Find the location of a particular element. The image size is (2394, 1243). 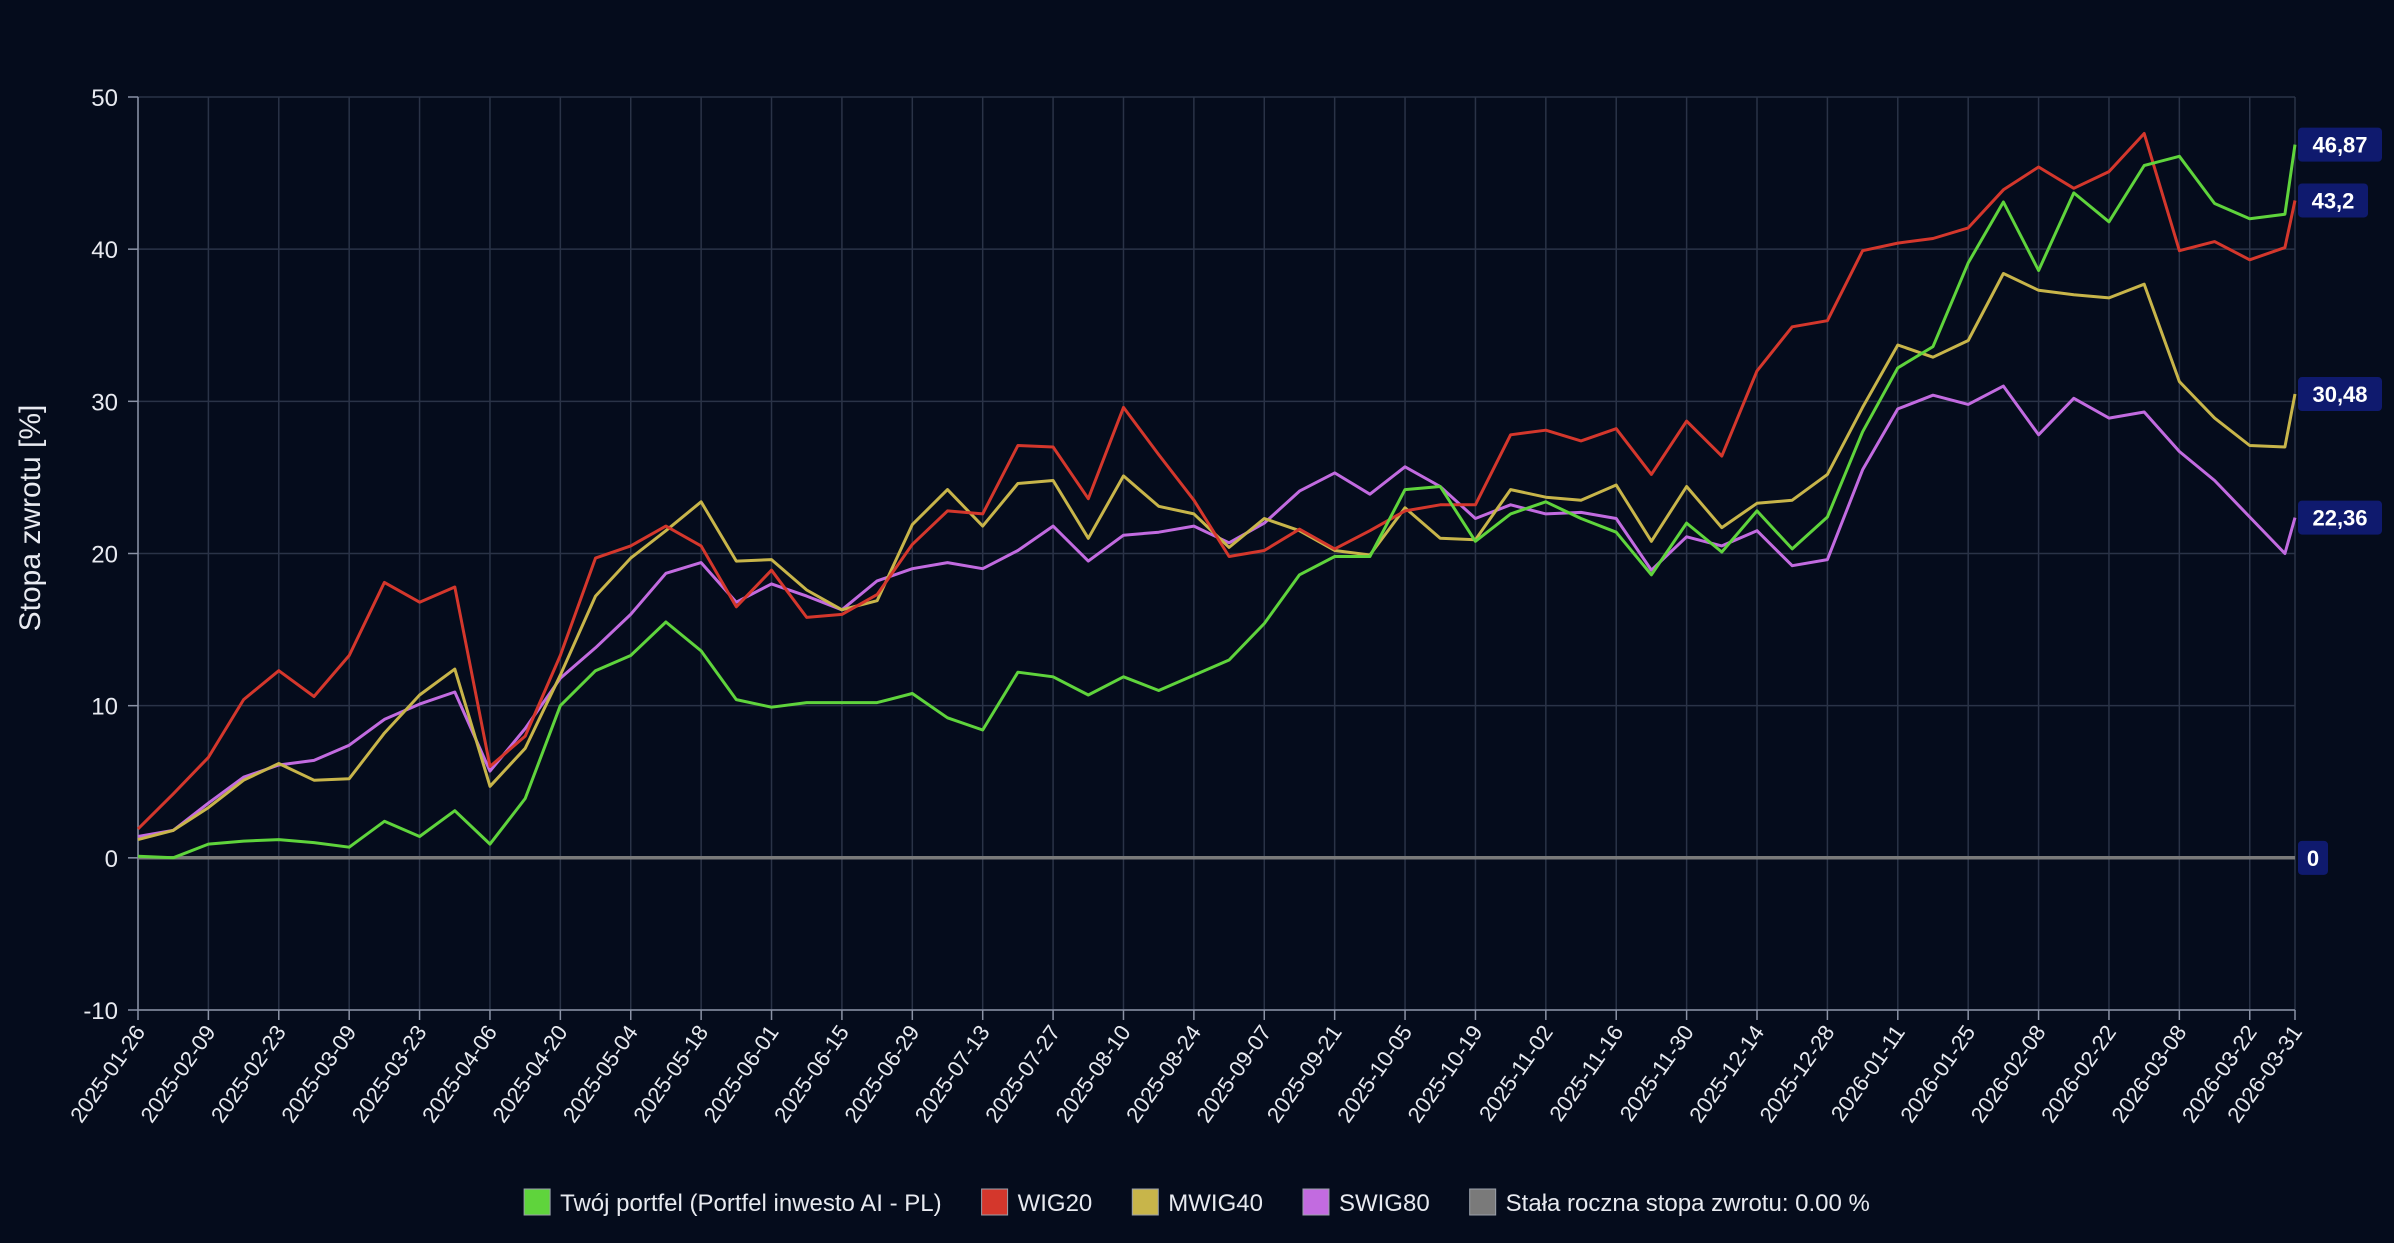

legend-label: Twój portfel (Portfel inwesto AI - PL) is located at coordinates (750, 1203).